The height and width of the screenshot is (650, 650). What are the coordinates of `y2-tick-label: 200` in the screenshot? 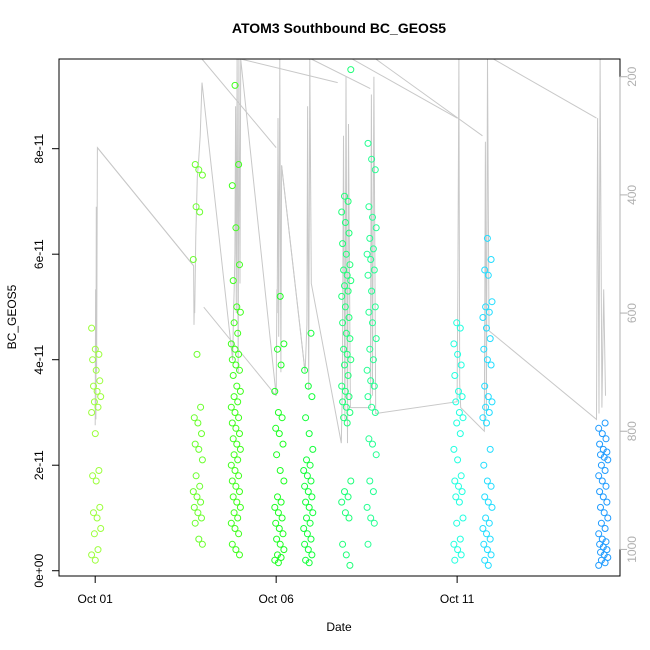 It's located at (632, 76).